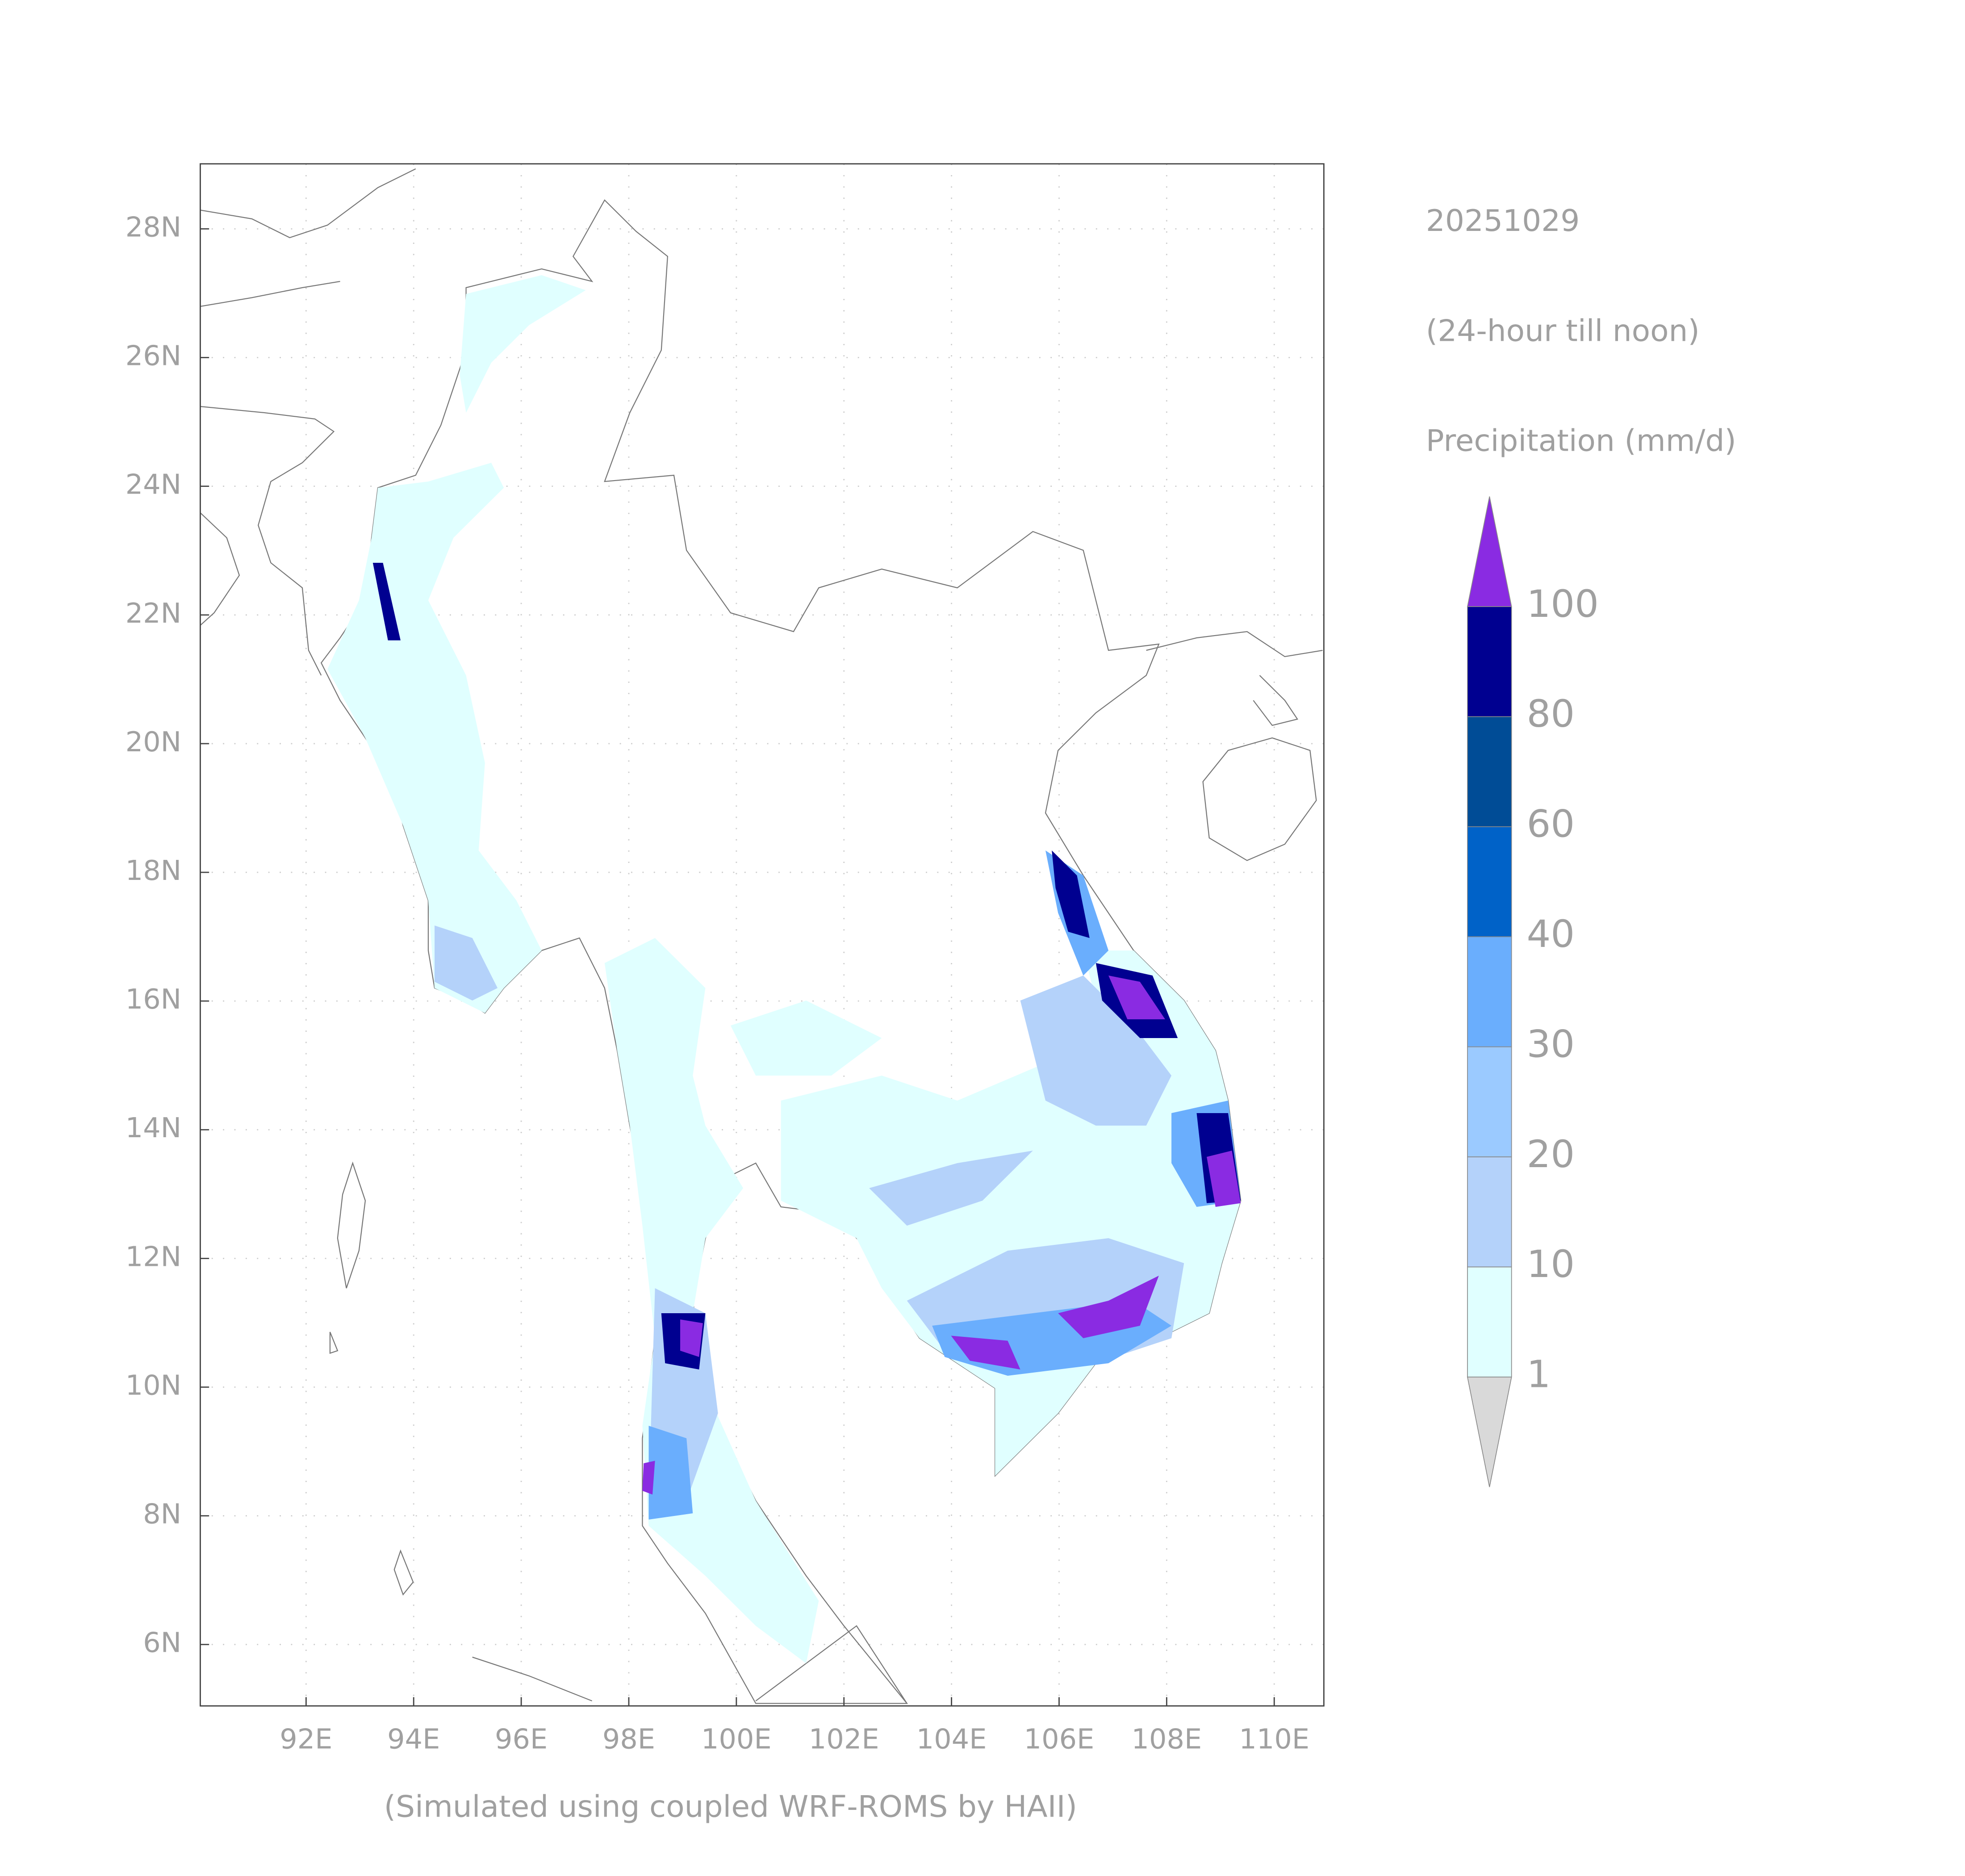  What do you see at coordinates (153, 1128) in the screenshot?
I see `y-tick-label: 14N` at bounding box center [153, 1128].